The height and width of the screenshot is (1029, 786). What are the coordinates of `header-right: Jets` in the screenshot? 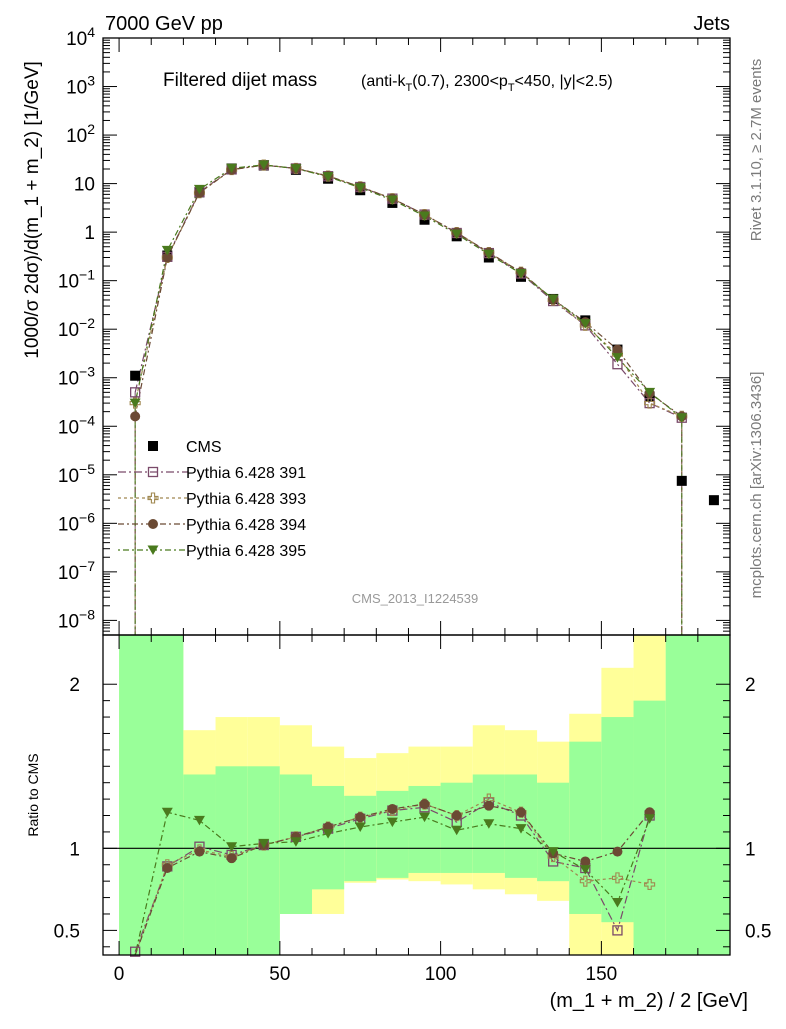 It's located at (711, 24).